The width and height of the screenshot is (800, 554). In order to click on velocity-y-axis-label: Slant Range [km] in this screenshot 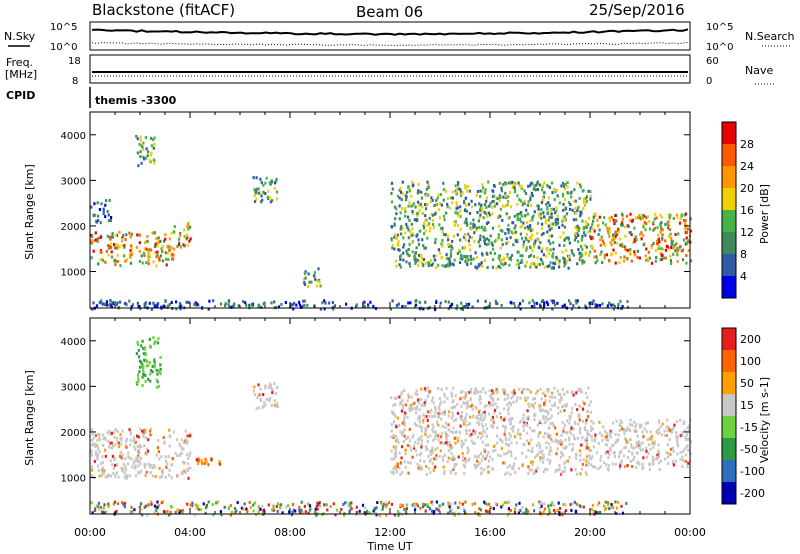, I will do `click(29, 418)`.